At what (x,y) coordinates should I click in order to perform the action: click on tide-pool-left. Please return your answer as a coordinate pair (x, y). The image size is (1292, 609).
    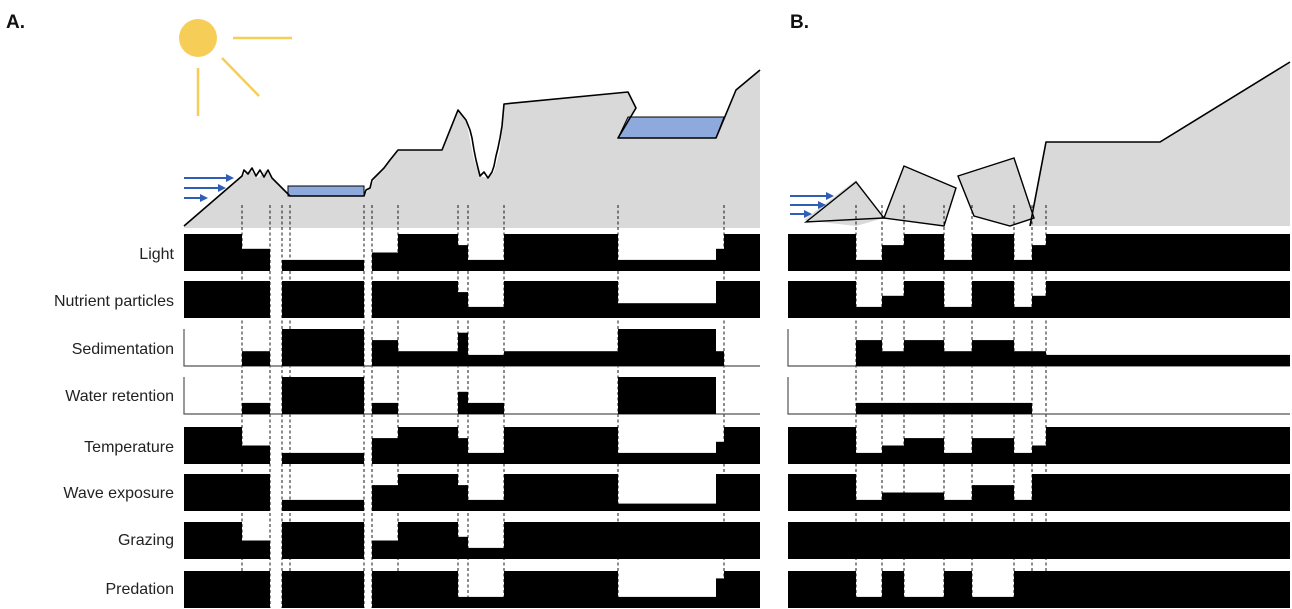
    Looking at the image, I should click on (326, 191).